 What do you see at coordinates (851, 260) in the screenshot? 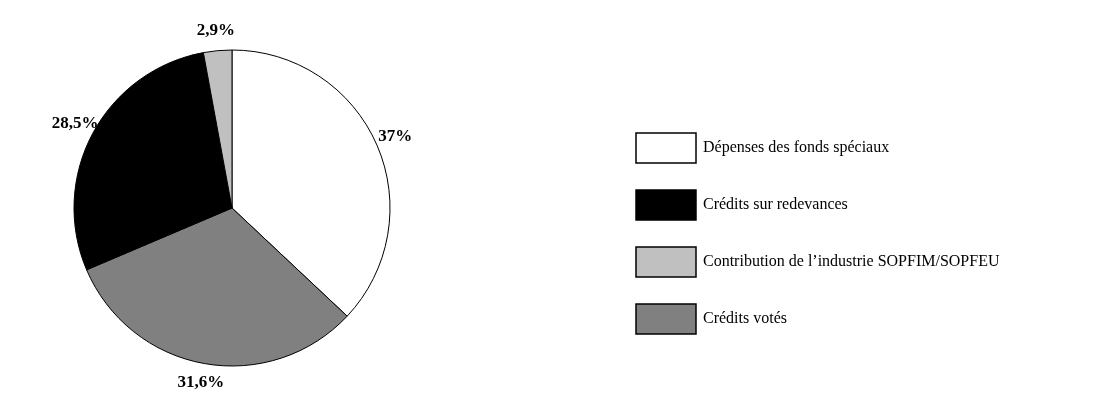
I see `legend-label: Contribution de l’industrie SOPFIM/SOPFEU` at bounding box center [851, 260].